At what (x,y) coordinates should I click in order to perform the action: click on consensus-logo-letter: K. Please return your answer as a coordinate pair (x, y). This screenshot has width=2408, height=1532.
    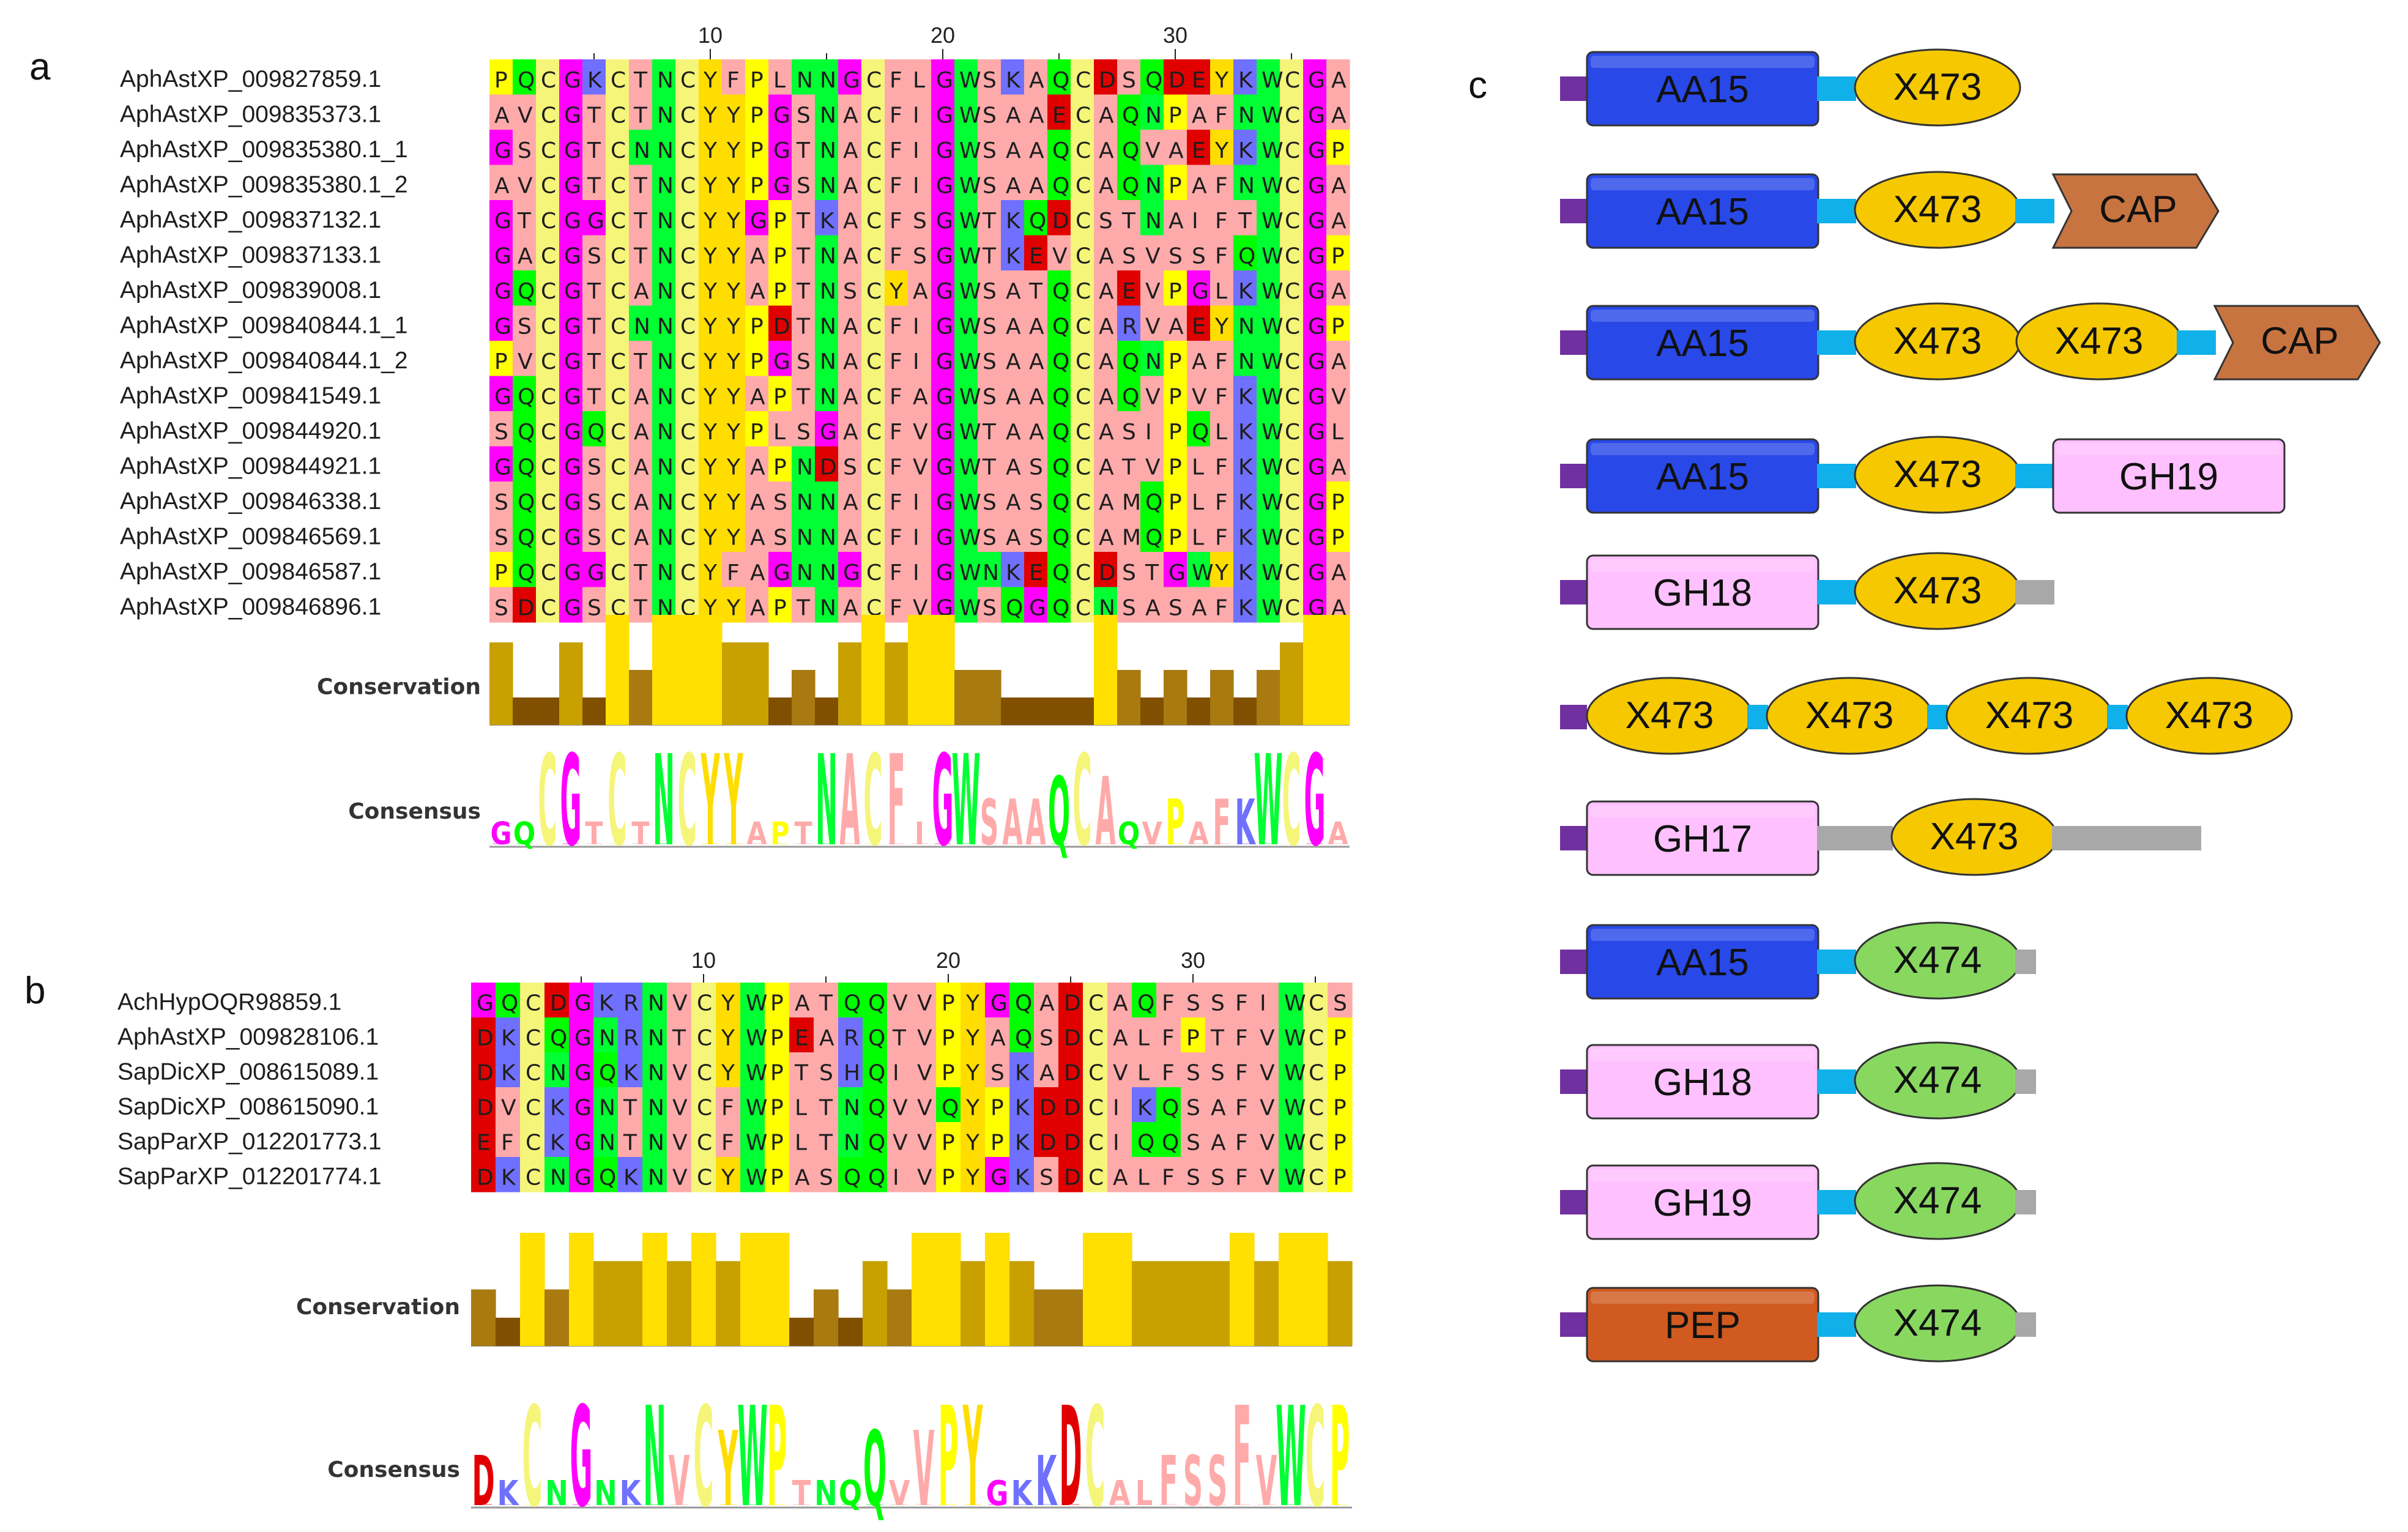
    Looking at the image, I should click on (1047, 1481).